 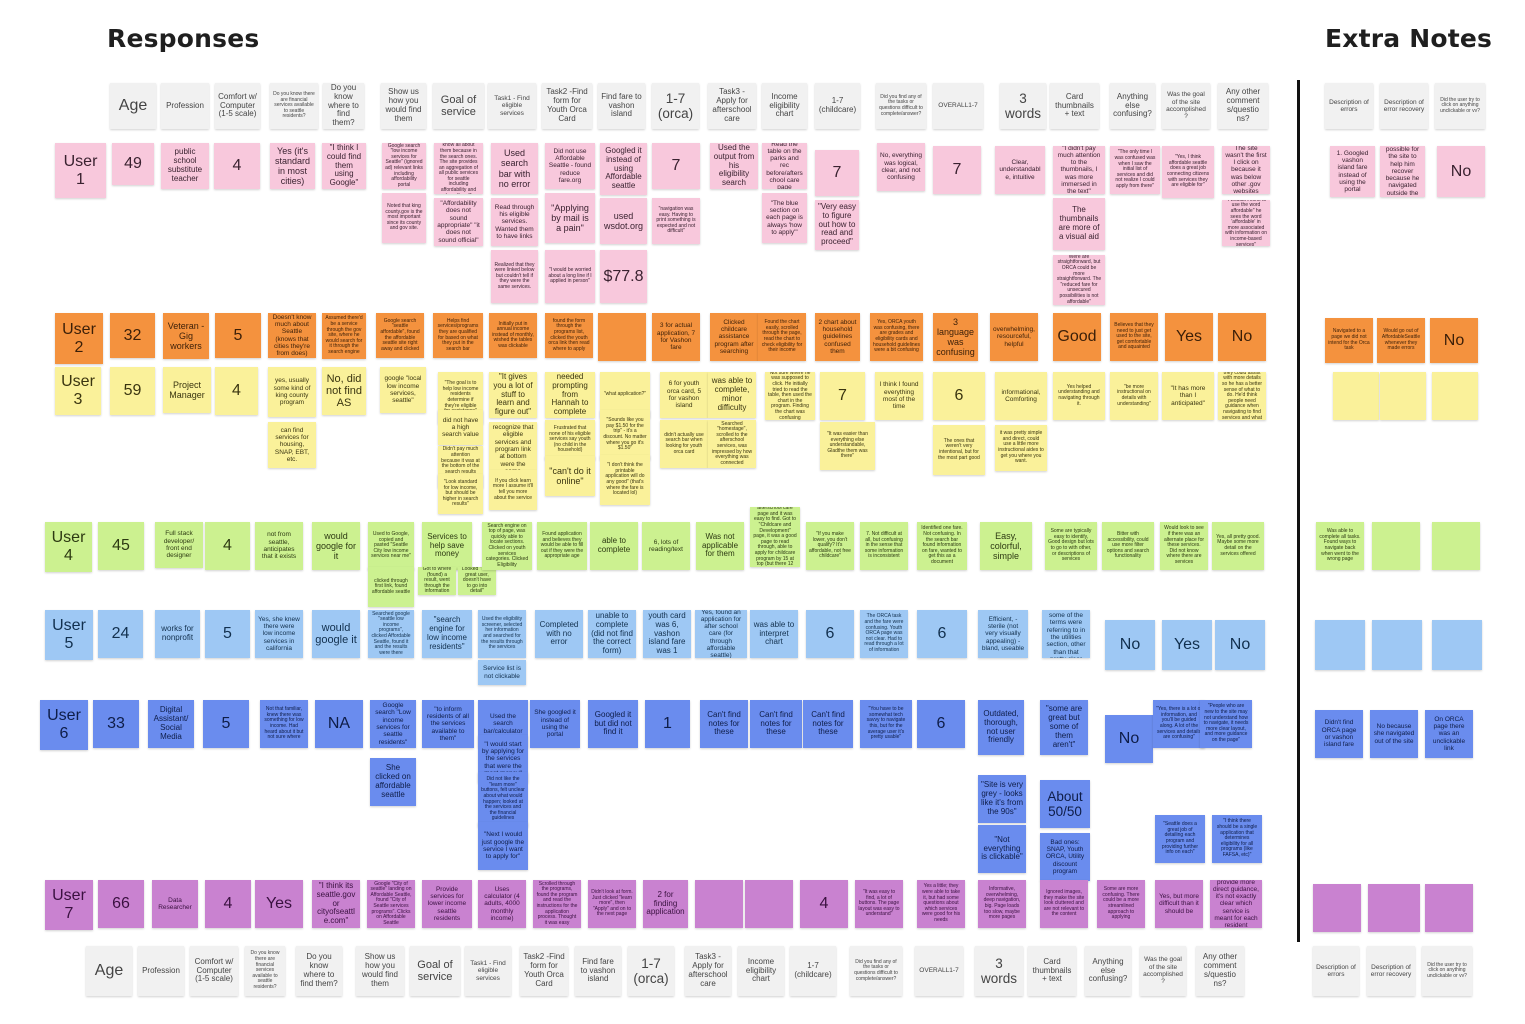 What do you see at coordinates (837, 106) in the screenshot?
I see `header-sticky-note: 1-7 (childcare)` at bounding box center [837, 106].